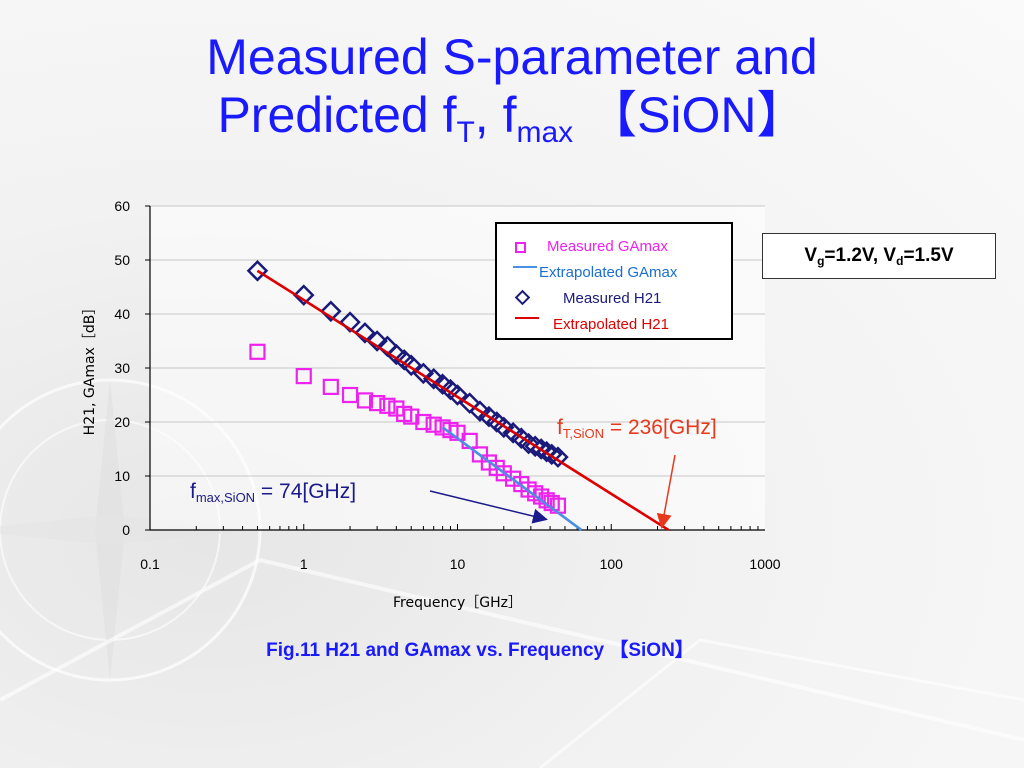 The width and height of the screenshot is (1024, 768). What do you see at coordinates (495, 115) in the screenshot?
I see `title-line-2-mid: , f` at bounding box center [495, 115].